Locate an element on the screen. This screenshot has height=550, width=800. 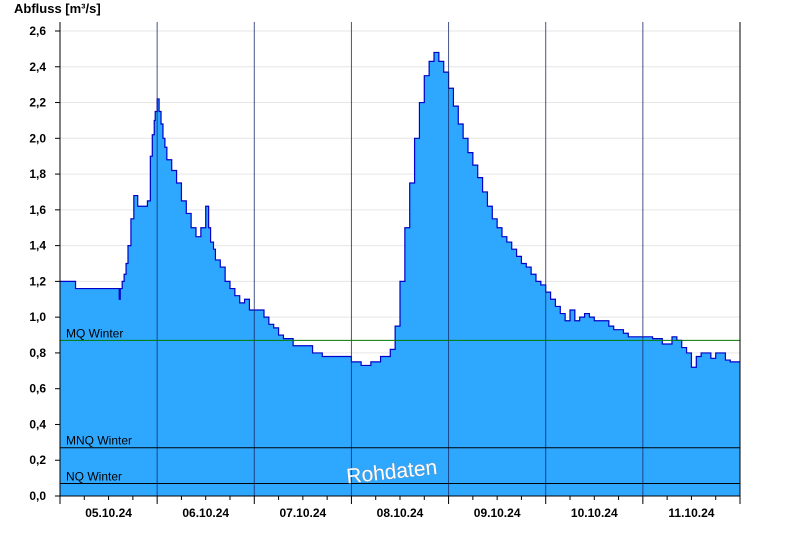
x-tick-label: 08.10.24 is located at coordinates (400, 513).